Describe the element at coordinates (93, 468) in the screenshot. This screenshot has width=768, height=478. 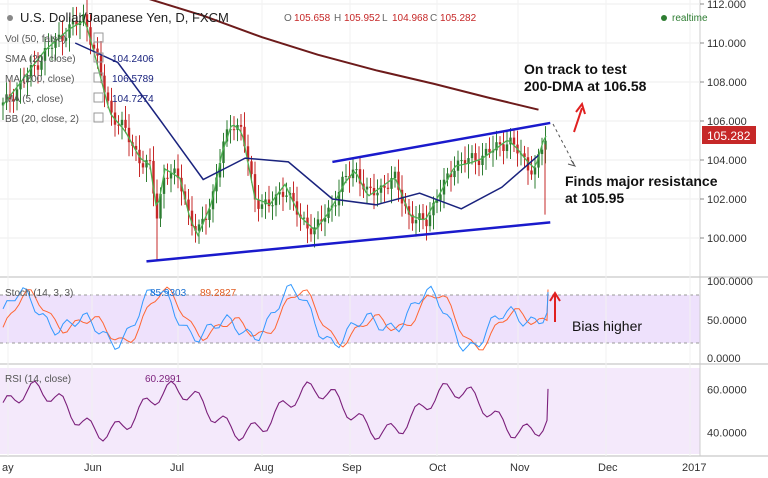
I see `x-axis-label: Jun` at that location.